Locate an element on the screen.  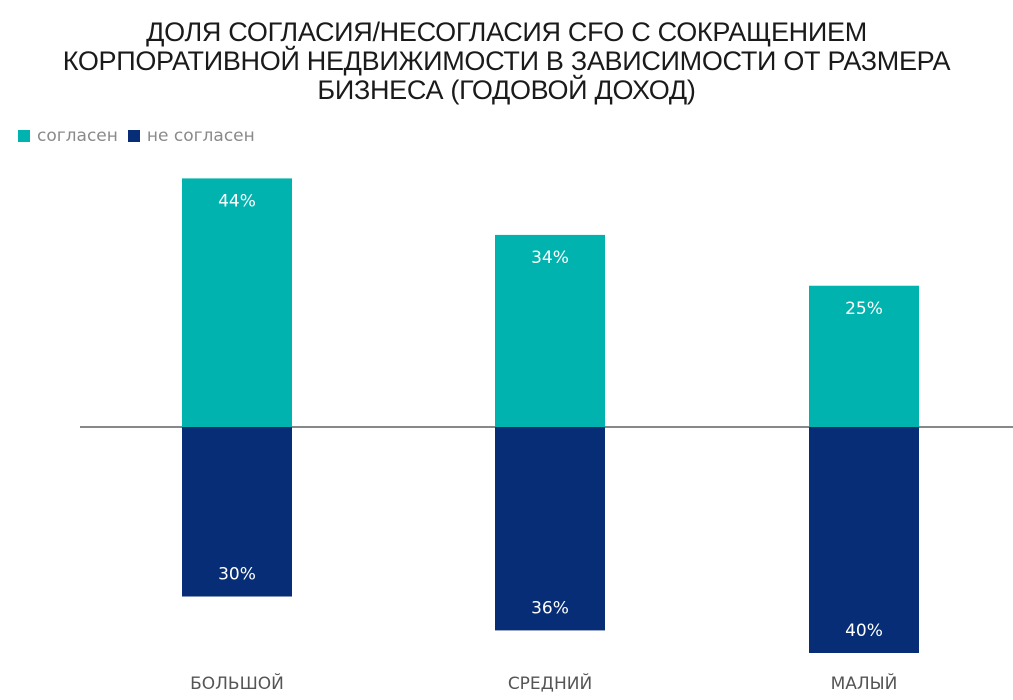
data-label-disagree-2: 40% is located at coordinates (864, 631).